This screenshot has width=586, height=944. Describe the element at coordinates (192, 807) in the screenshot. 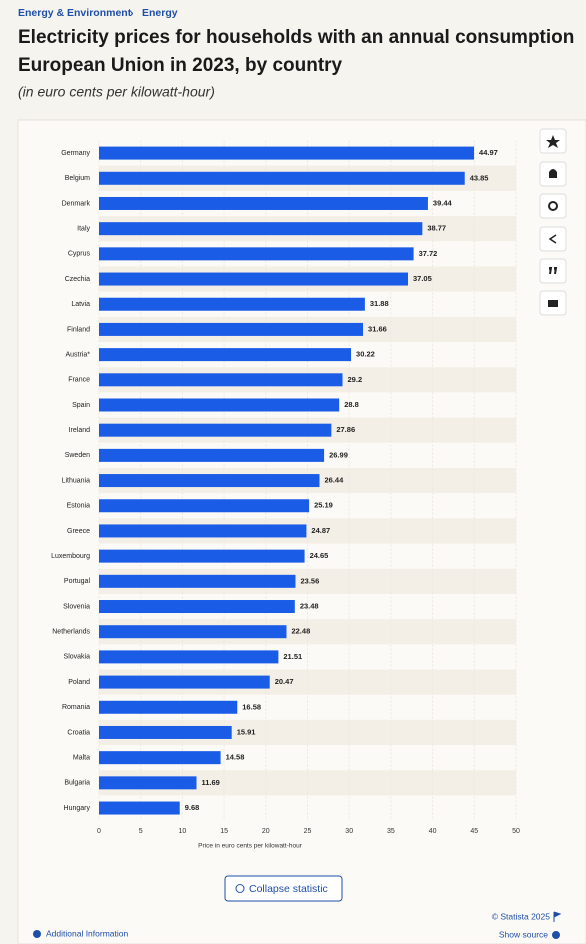

I see `data-label: 9.68` at that location.